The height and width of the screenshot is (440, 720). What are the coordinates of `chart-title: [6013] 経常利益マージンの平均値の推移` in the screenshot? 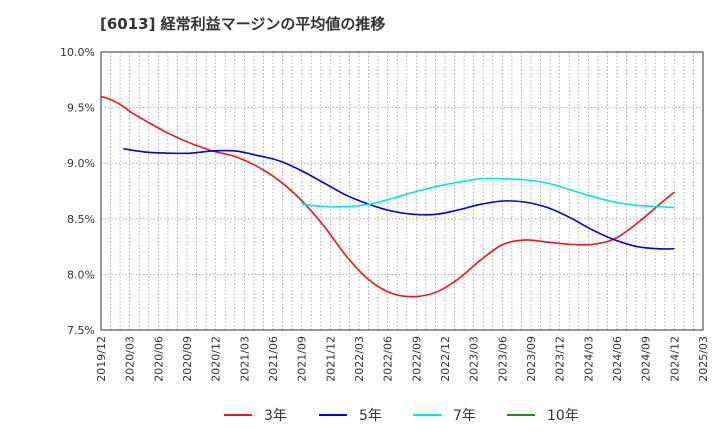 It's located at (243, 24).